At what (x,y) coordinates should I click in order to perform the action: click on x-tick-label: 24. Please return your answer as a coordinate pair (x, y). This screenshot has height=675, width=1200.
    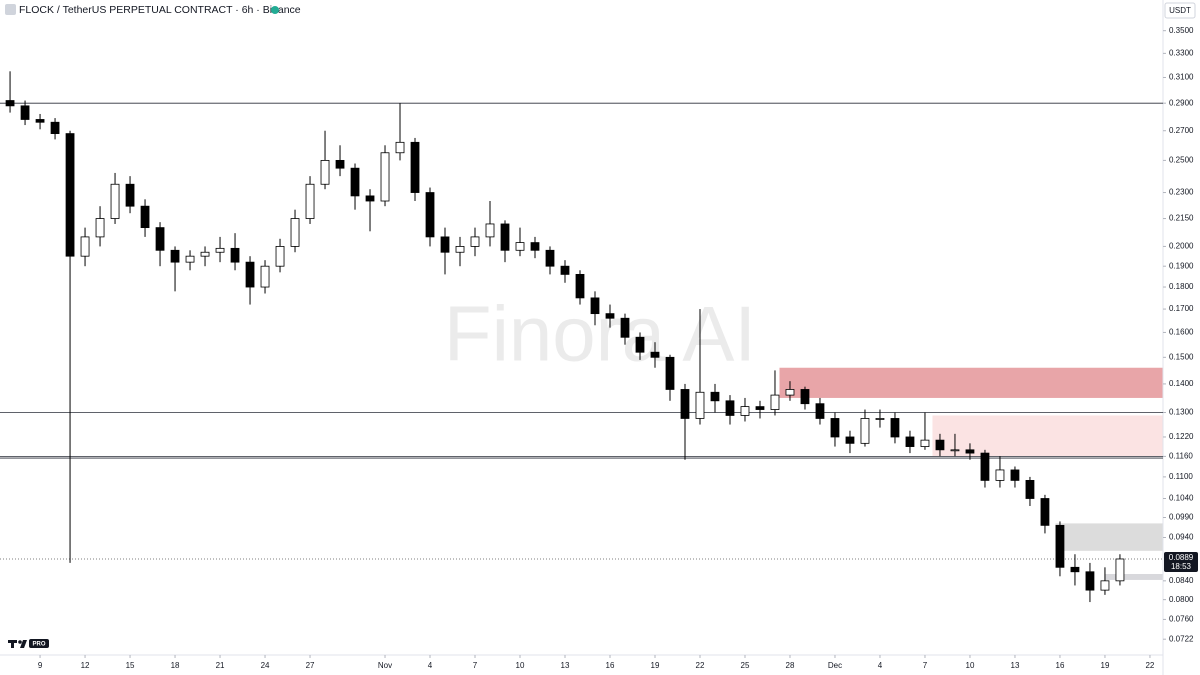
    Looking at the image, I should click on (265, 665).